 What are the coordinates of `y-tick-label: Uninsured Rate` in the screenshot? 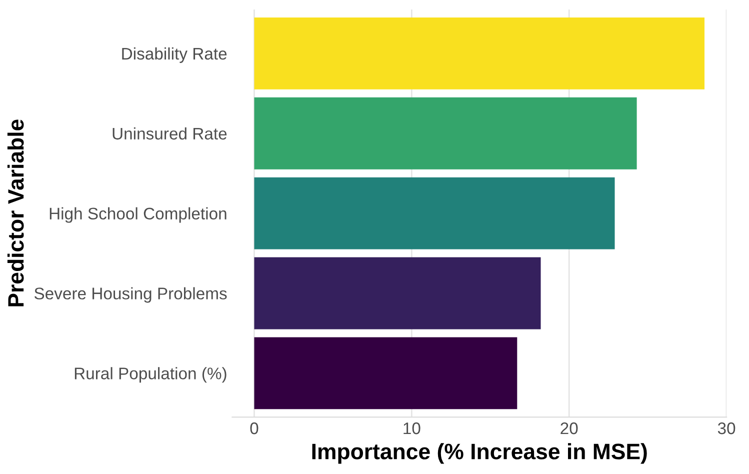 It's located at (169, 133).